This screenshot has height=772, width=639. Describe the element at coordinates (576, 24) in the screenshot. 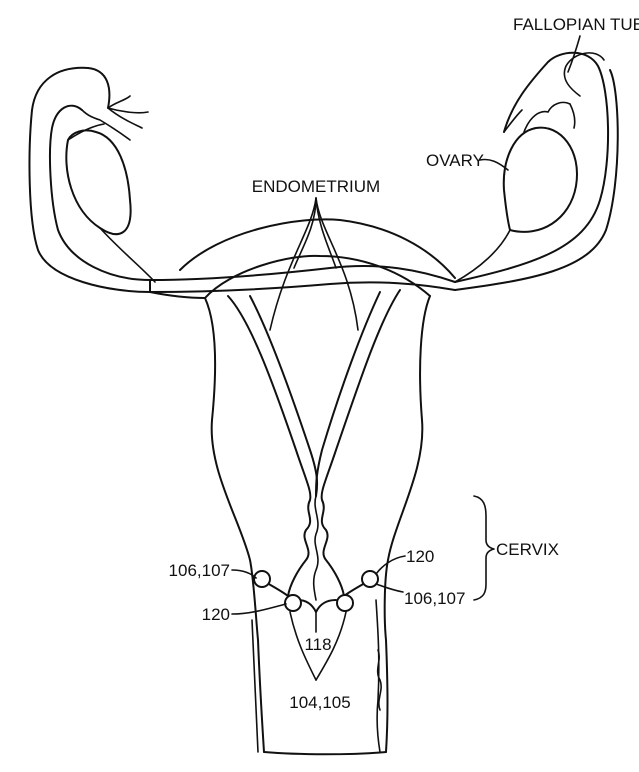

I see `fallopian-tube-label: FALLOPIAN TUBE` at that location.